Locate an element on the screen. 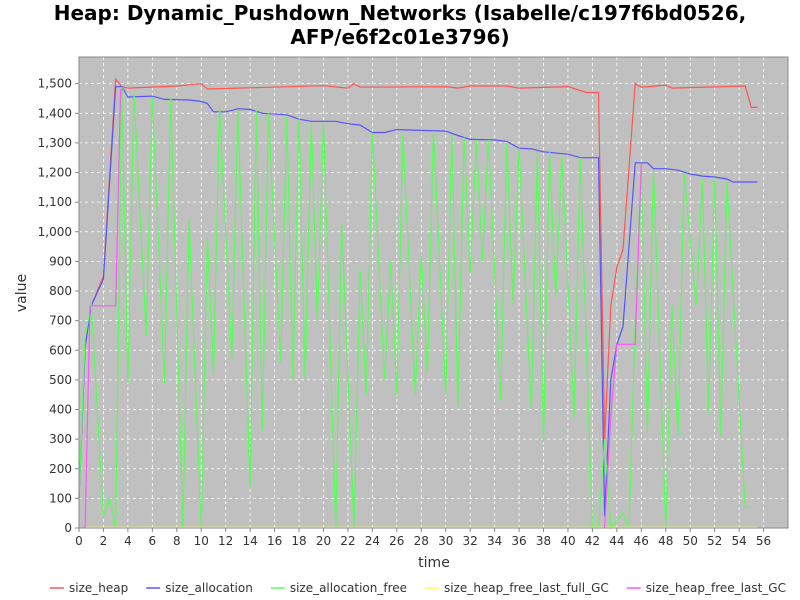 Image resolution: width=800 pixels, height=600 pixels. x-tick-label: 14 is located at coordinates (249, 541).